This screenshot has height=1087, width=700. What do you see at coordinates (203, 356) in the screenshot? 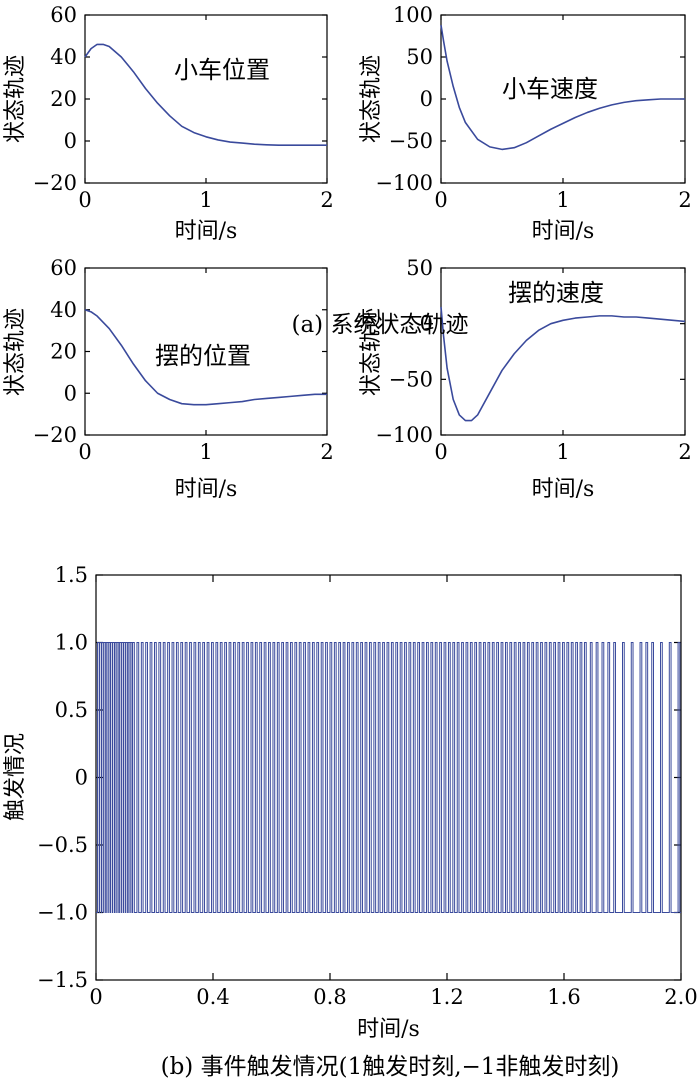
I see `curve-annotation: 摆的位置` at bounding box center [203, 356].